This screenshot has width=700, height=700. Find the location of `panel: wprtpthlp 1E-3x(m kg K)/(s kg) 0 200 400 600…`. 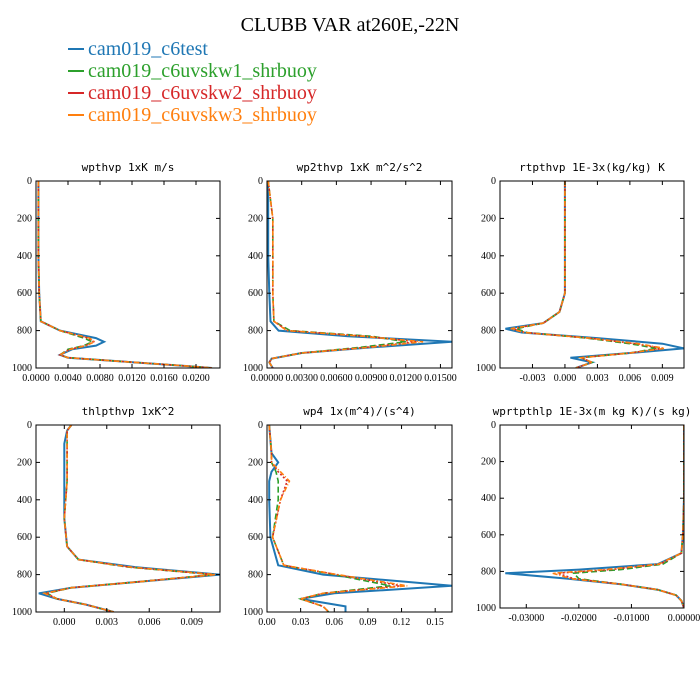

panel: wprtpthlp 1E-3x(m kg K)/(s kg) 0 200 400 600… is located at coordinates (588, 514).